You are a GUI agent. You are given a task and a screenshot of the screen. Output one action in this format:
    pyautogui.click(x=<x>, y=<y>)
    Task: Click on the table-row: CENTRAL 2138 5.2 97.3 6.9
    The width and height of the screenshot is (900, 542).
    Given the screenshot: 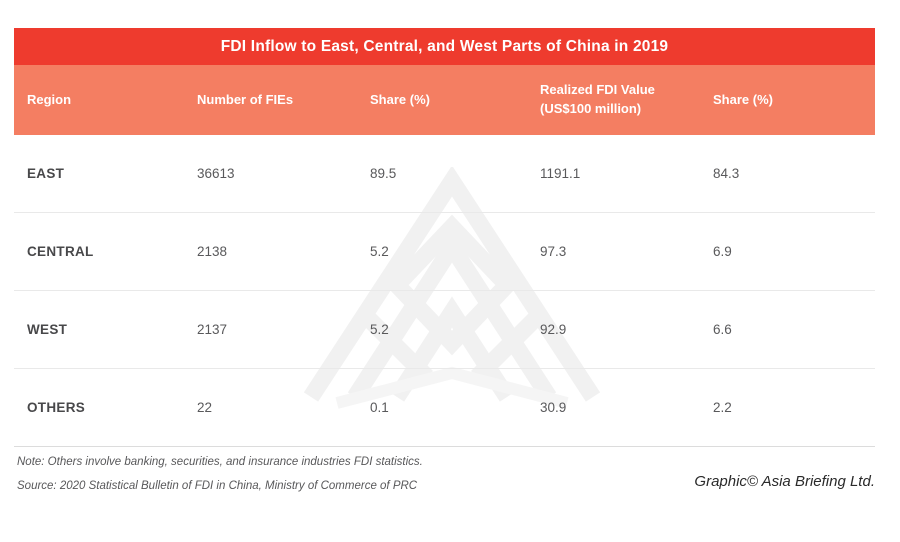 What is the action you would take?
    pyautogui.click(x=444, y=252)
    